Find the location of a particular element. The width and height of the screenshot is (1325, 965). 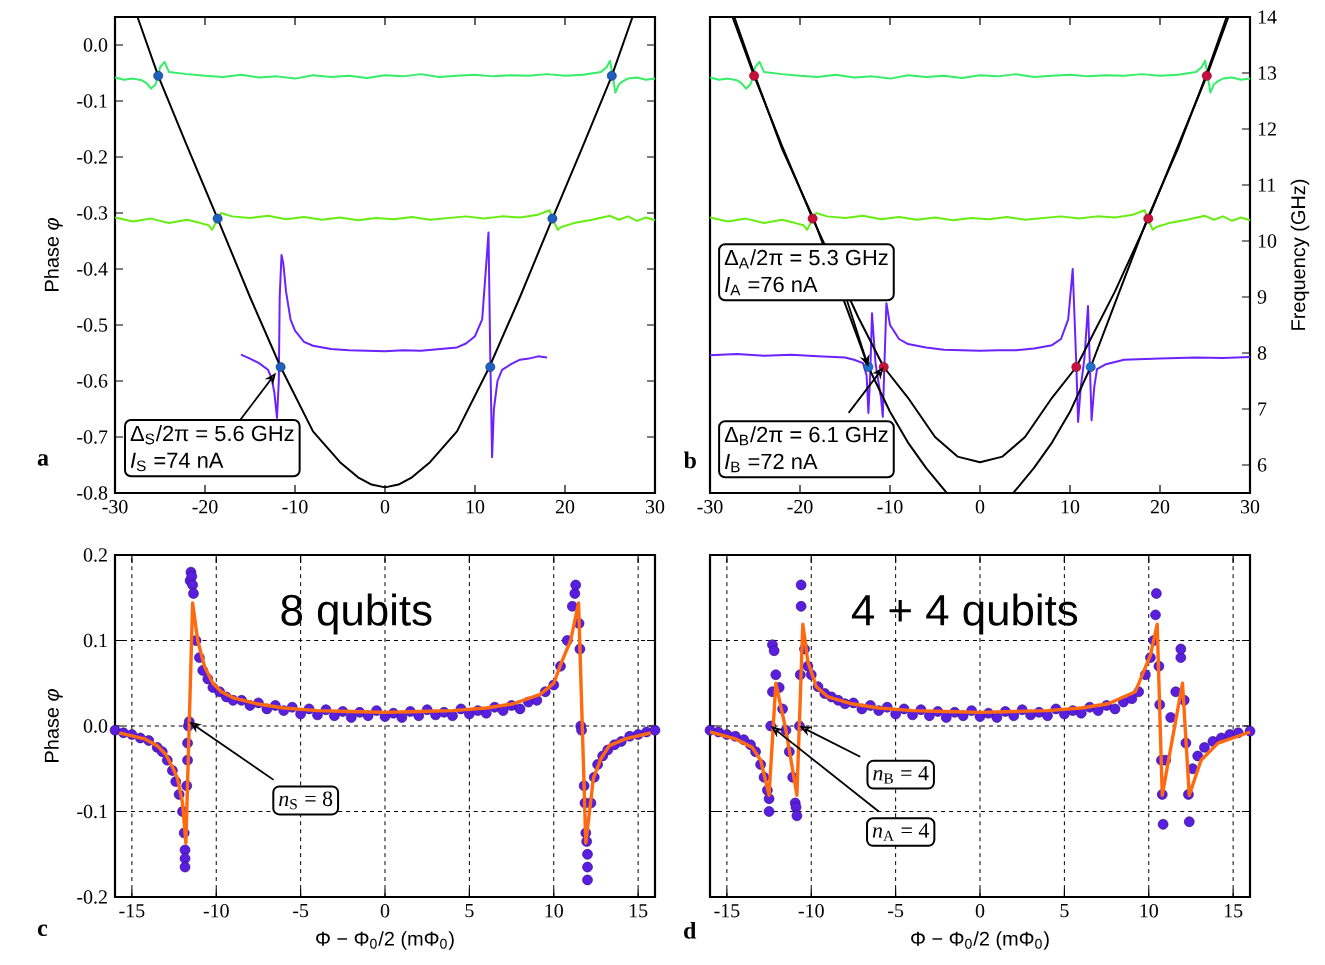

y-tick-label: 12 is located at coordinates (1267, 129).